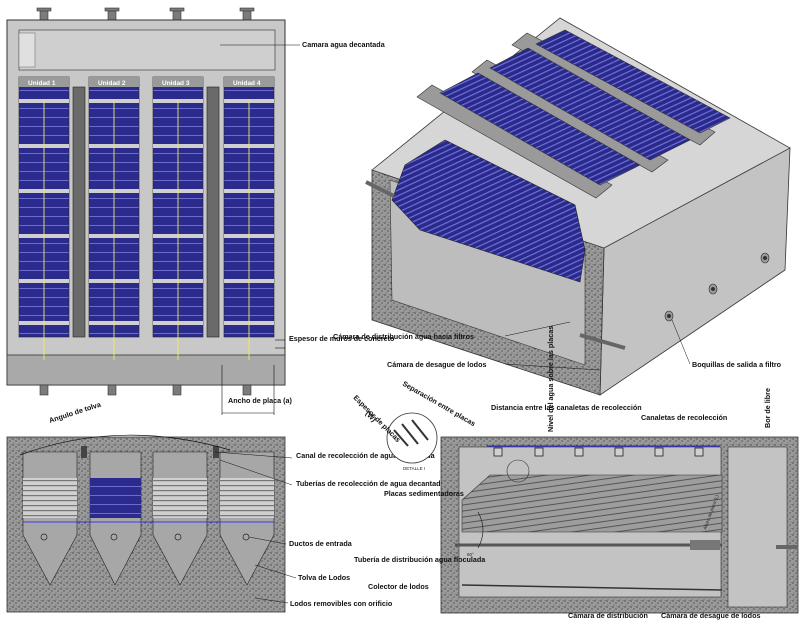  I want to click on section-plates, so click(148, 500).